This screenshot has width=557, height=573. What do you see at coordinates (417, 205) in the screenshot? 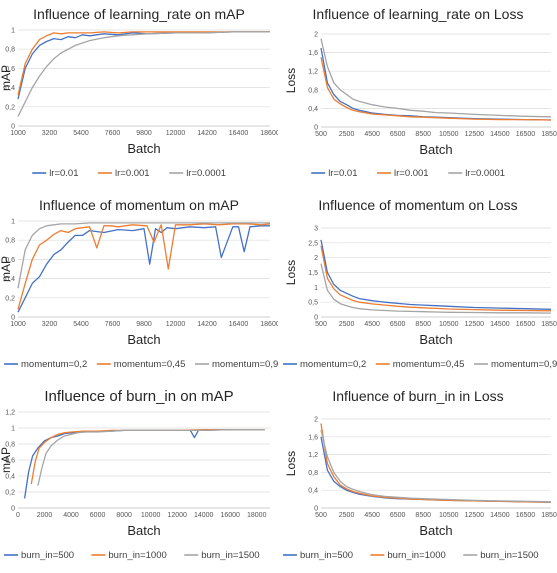
I see `chart-3-title: Influence of momentum on Loss` at bounding box center [417, 205].